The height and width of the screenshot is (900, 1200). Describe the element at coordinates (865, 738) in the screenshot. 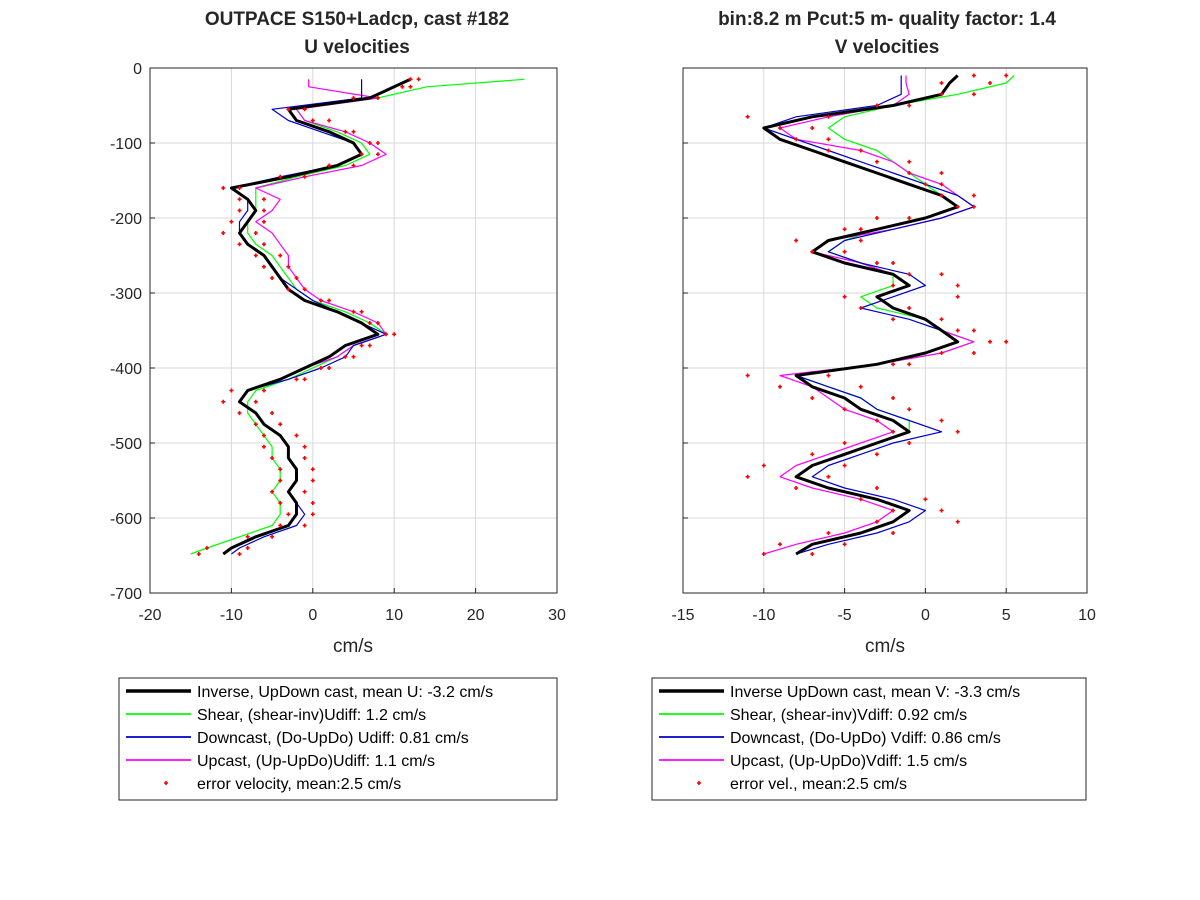

I see `legend-downcast-label: Downcast, (Do-UpDo) Vdiff: 0.86 cm/s` at that location.